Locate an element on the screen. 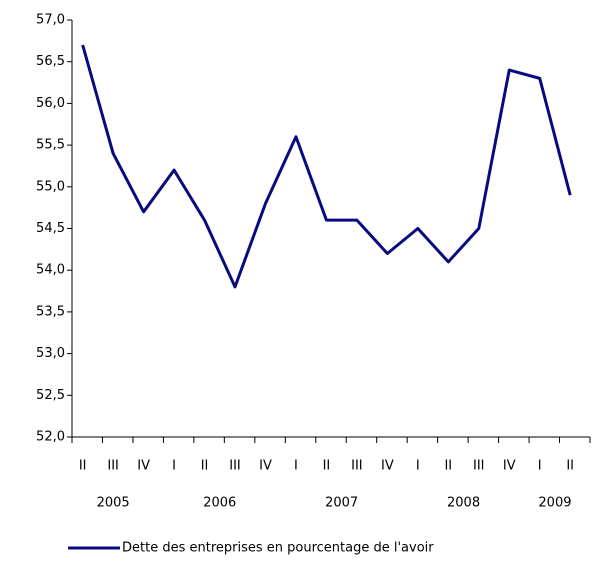 The height and width of the screenshot is (579, 592). y-tick-label: 56,5 is located at coordinates (50, 61).